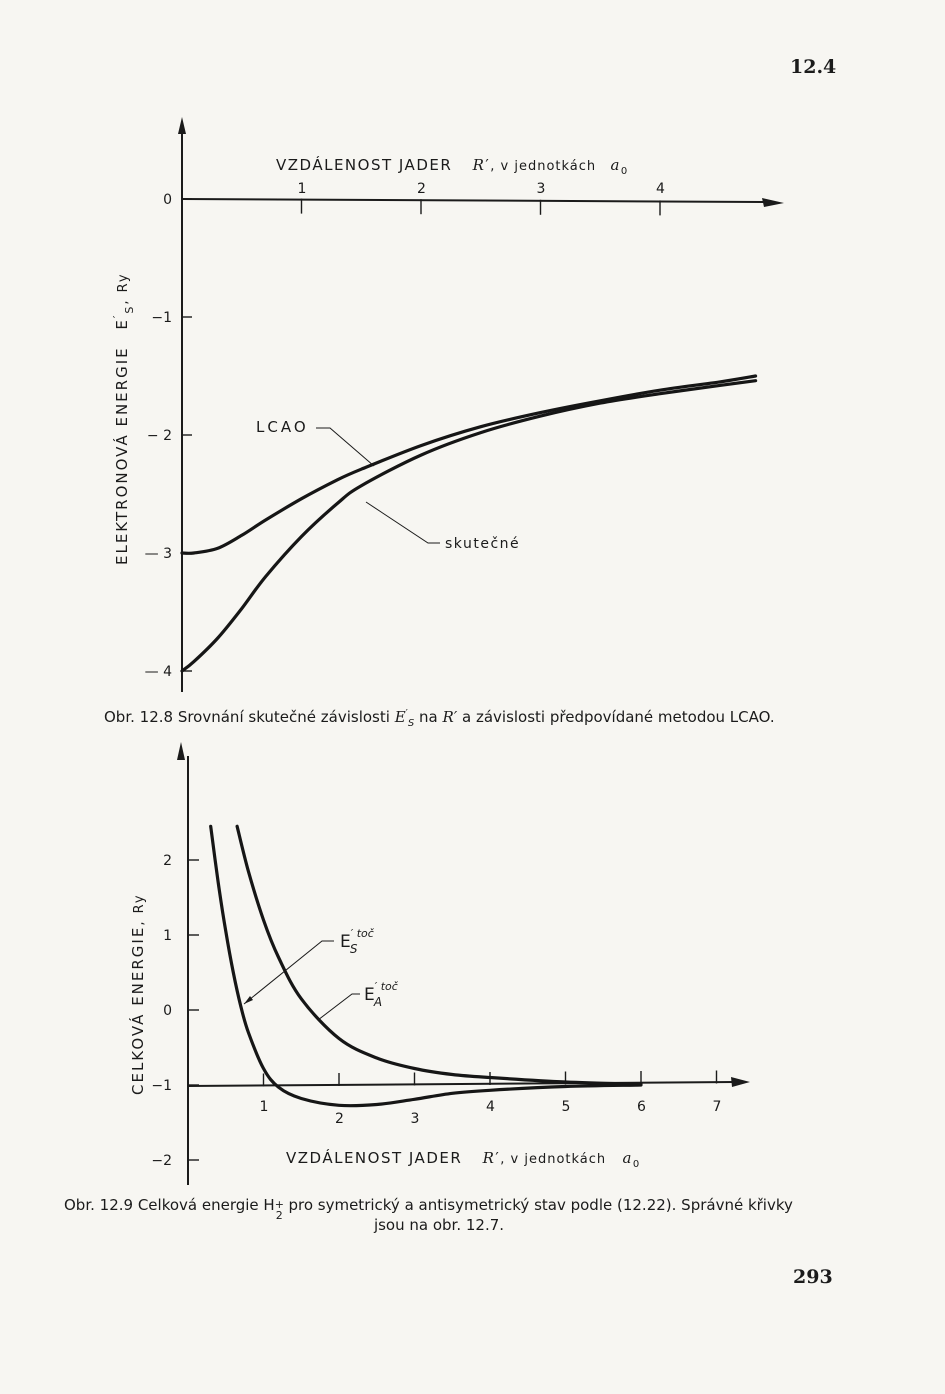 Image resolution: width=945 pixels, height=1394 pixels. I want to click on y-tick-label: − 2, so click(159, 436).